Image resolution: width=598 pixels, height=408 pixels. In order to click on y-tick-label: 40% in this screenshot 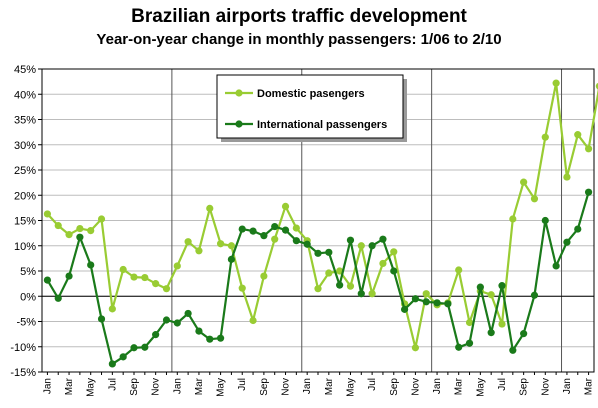, I will do `click(25, 95)`.